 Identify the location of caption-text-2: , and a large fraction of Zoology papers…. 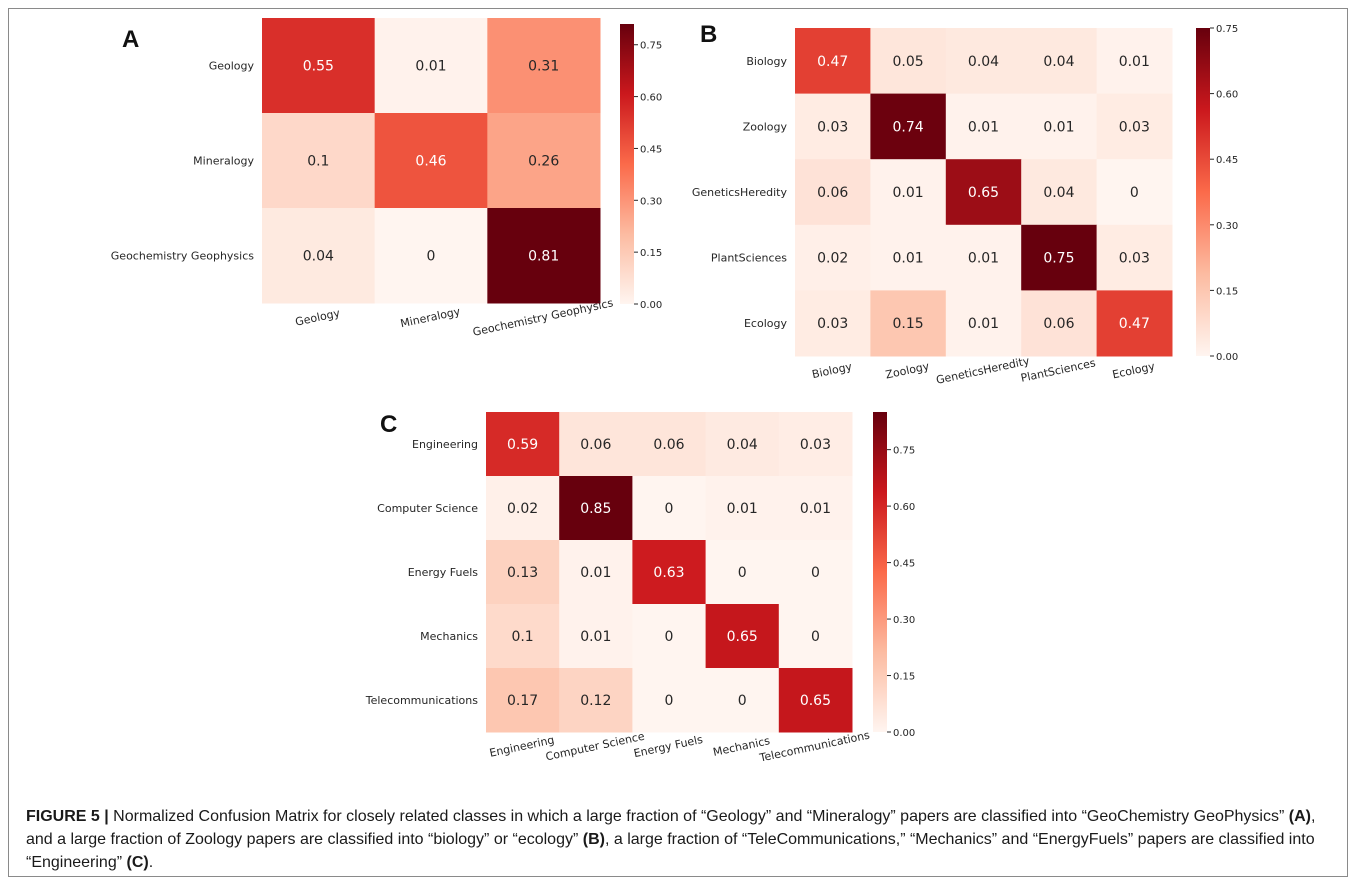
(671, 828).